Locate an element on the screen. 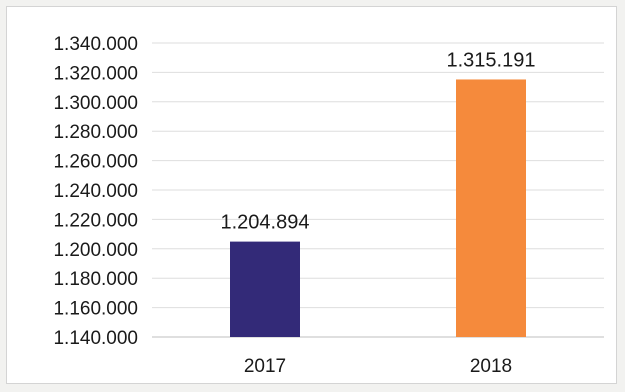 This screenshot has width=625, height=392. y-tick-label: 1.280.000 is located at coordinates (95, 132).